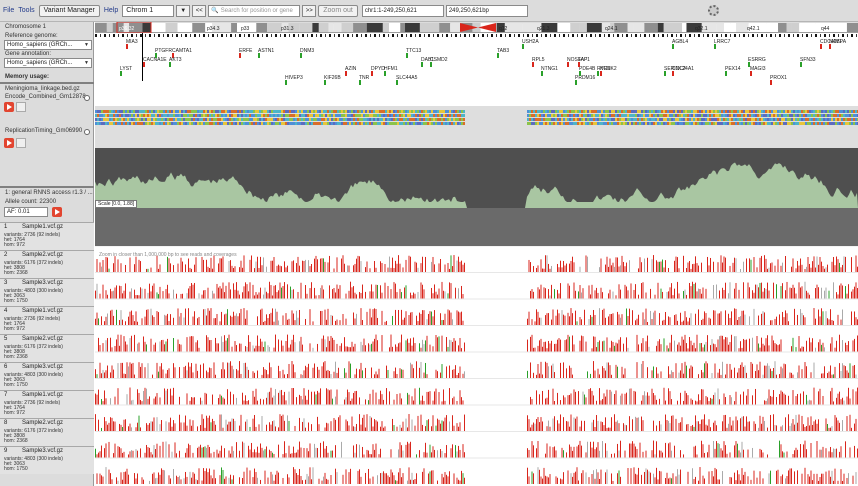 Image resolution: width=858 pixels, height=486 pixels. I want to click on track2-toggle-icon, so click(87, 132).